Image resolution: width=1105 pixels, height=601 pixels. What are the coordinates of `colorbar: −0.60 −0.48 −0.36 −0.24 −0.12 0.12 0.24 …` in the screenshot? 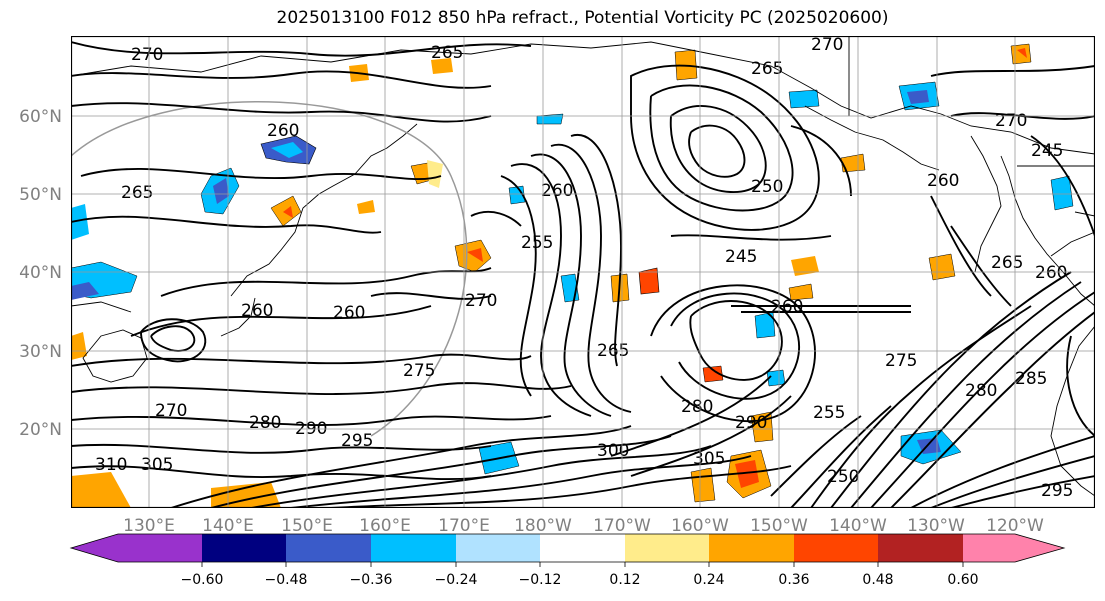 It's located at (567, 560).